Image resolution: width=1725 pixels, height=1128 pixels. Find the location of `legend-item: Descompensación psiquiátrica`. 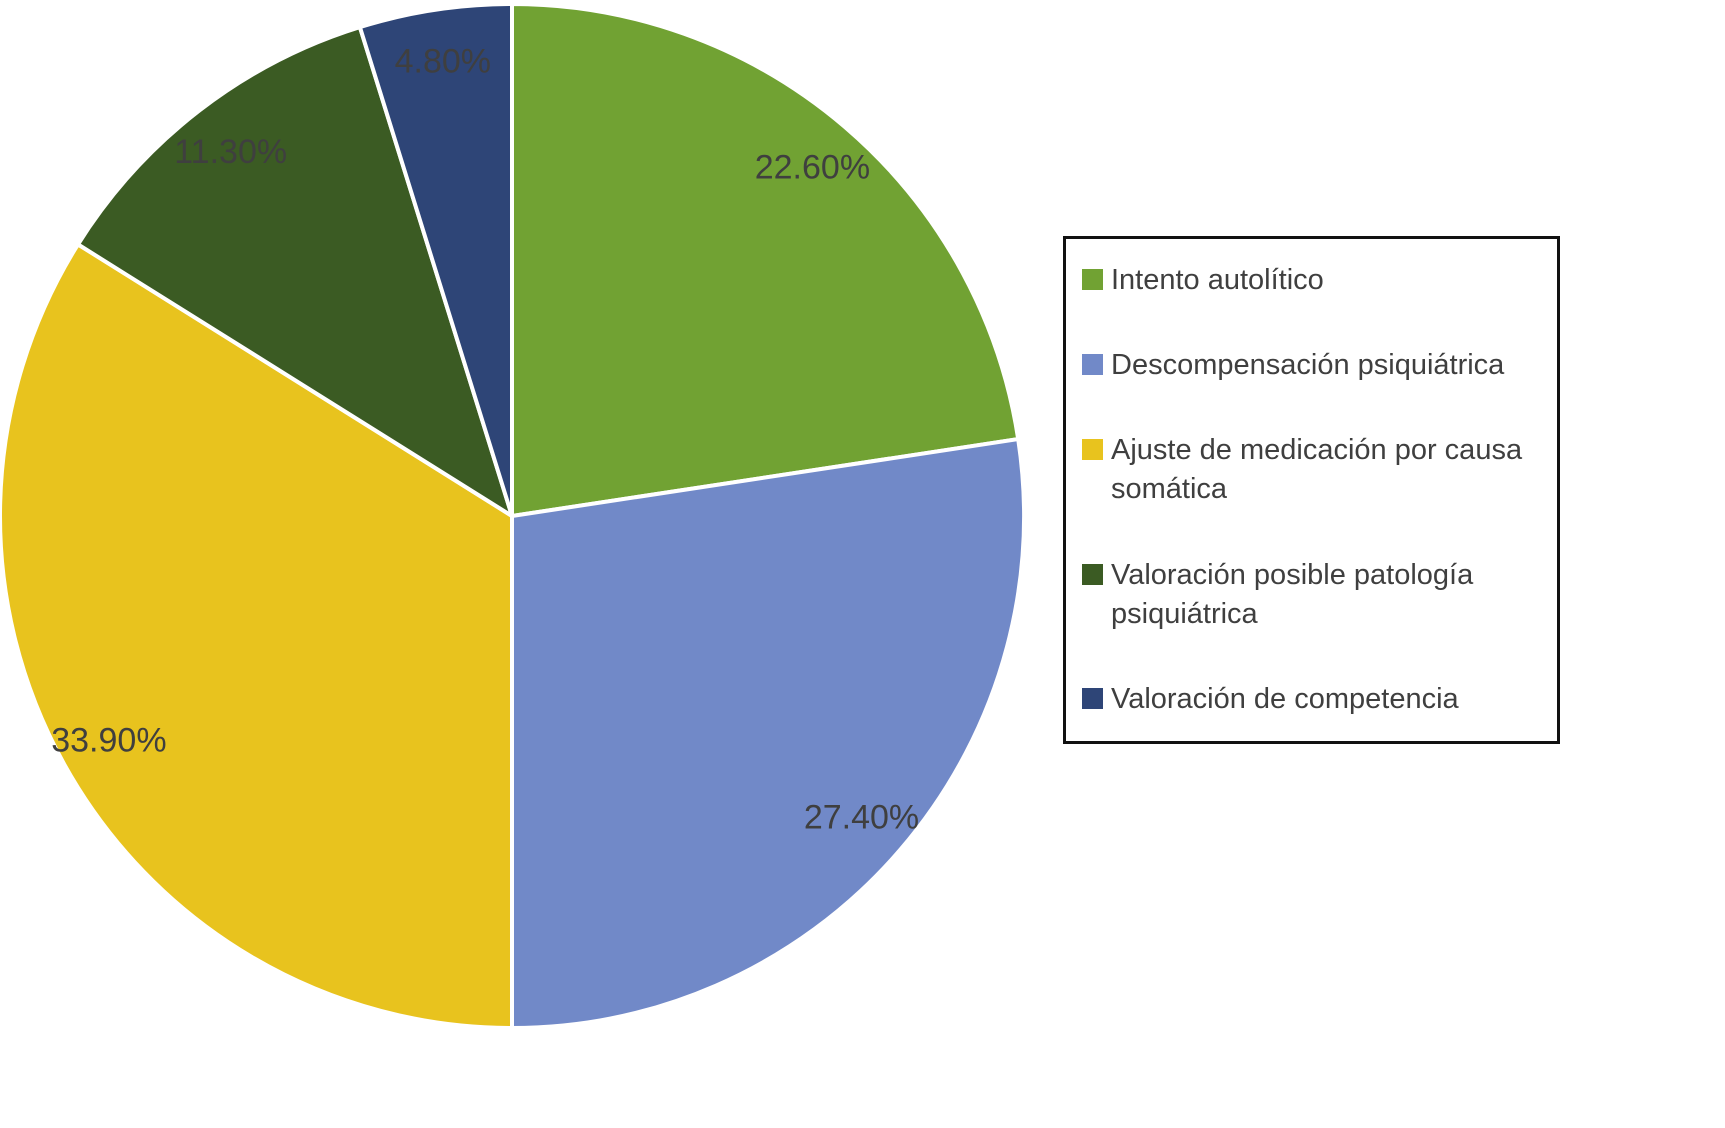

legend-item: Descompensación psiquiátrica is located at coordinates (1312, 365).